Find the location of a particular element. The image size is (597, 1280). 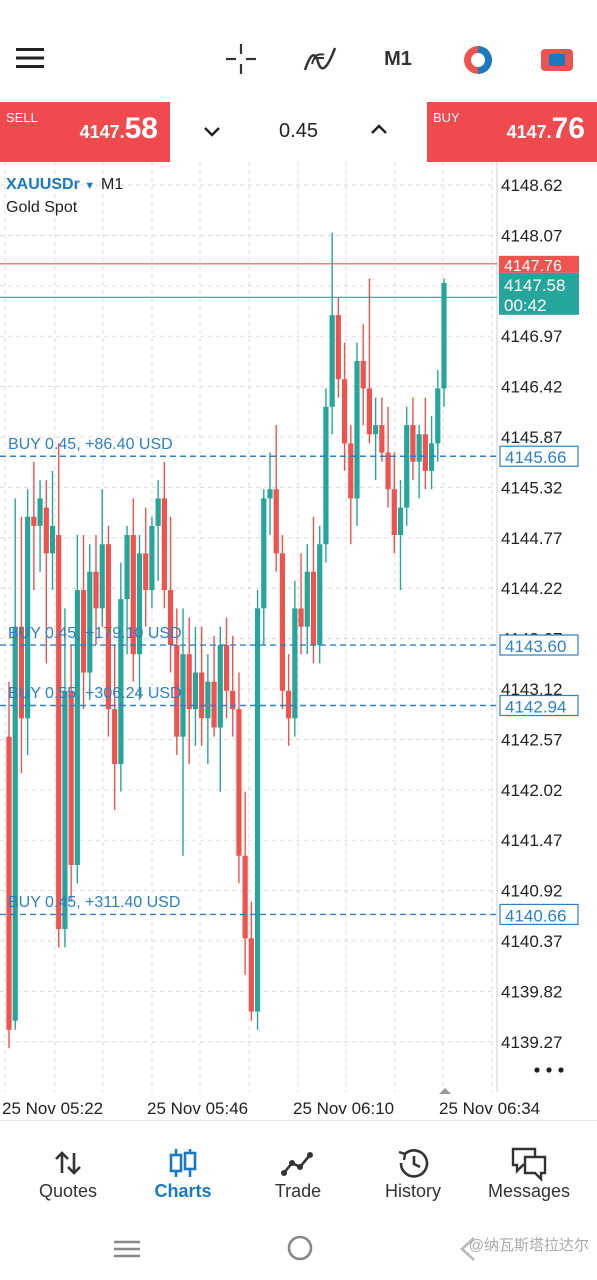

y-tick-label: 4143.12 is located at coordinates (531, 689).